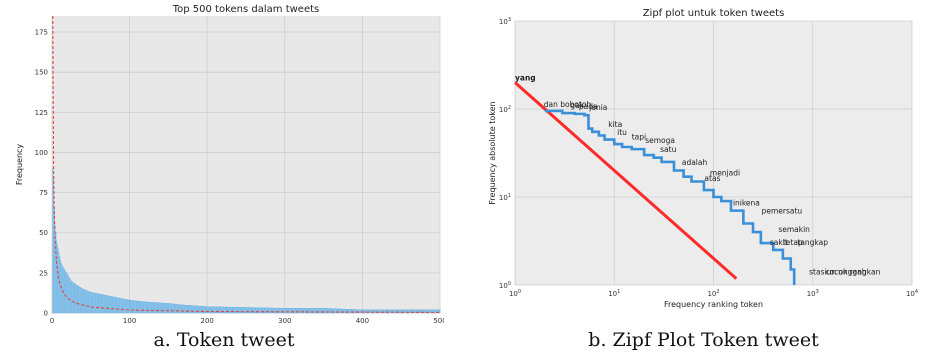  Describe the element at coordinates (614, 293) in the screenshot. I see `x-tick-label: 101` at that location.